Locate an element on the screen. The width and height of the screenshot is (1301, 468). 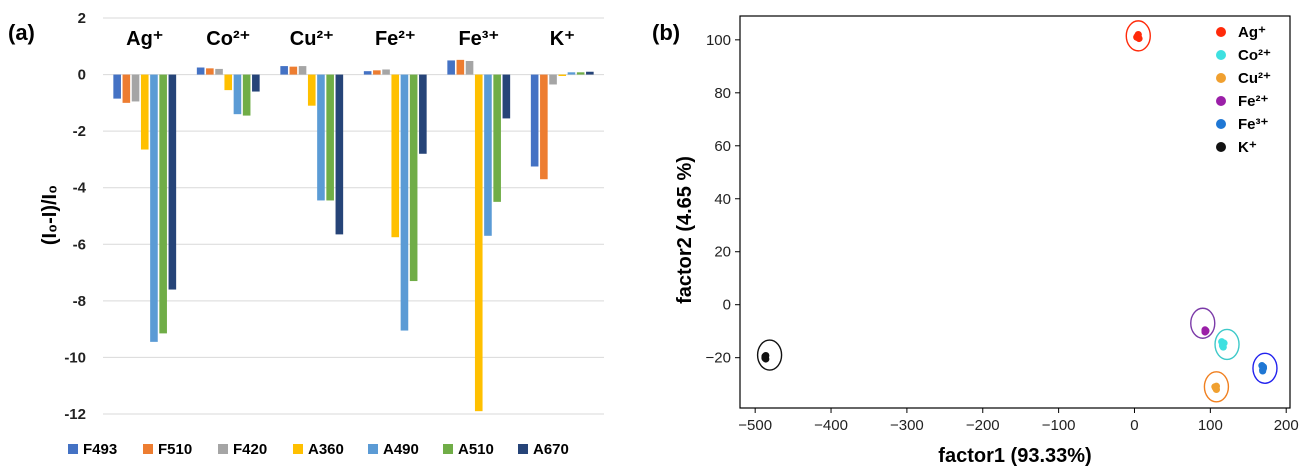
y-tick-label: 20 is located at coordinates (722, 252).